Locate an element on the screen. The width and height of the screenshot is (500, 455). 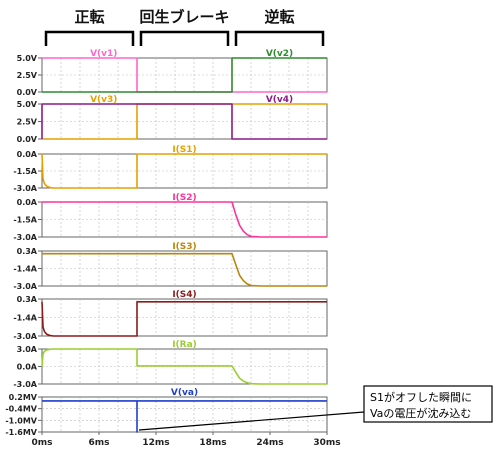
series-label: V(va) is located at coordinates (184, 393).